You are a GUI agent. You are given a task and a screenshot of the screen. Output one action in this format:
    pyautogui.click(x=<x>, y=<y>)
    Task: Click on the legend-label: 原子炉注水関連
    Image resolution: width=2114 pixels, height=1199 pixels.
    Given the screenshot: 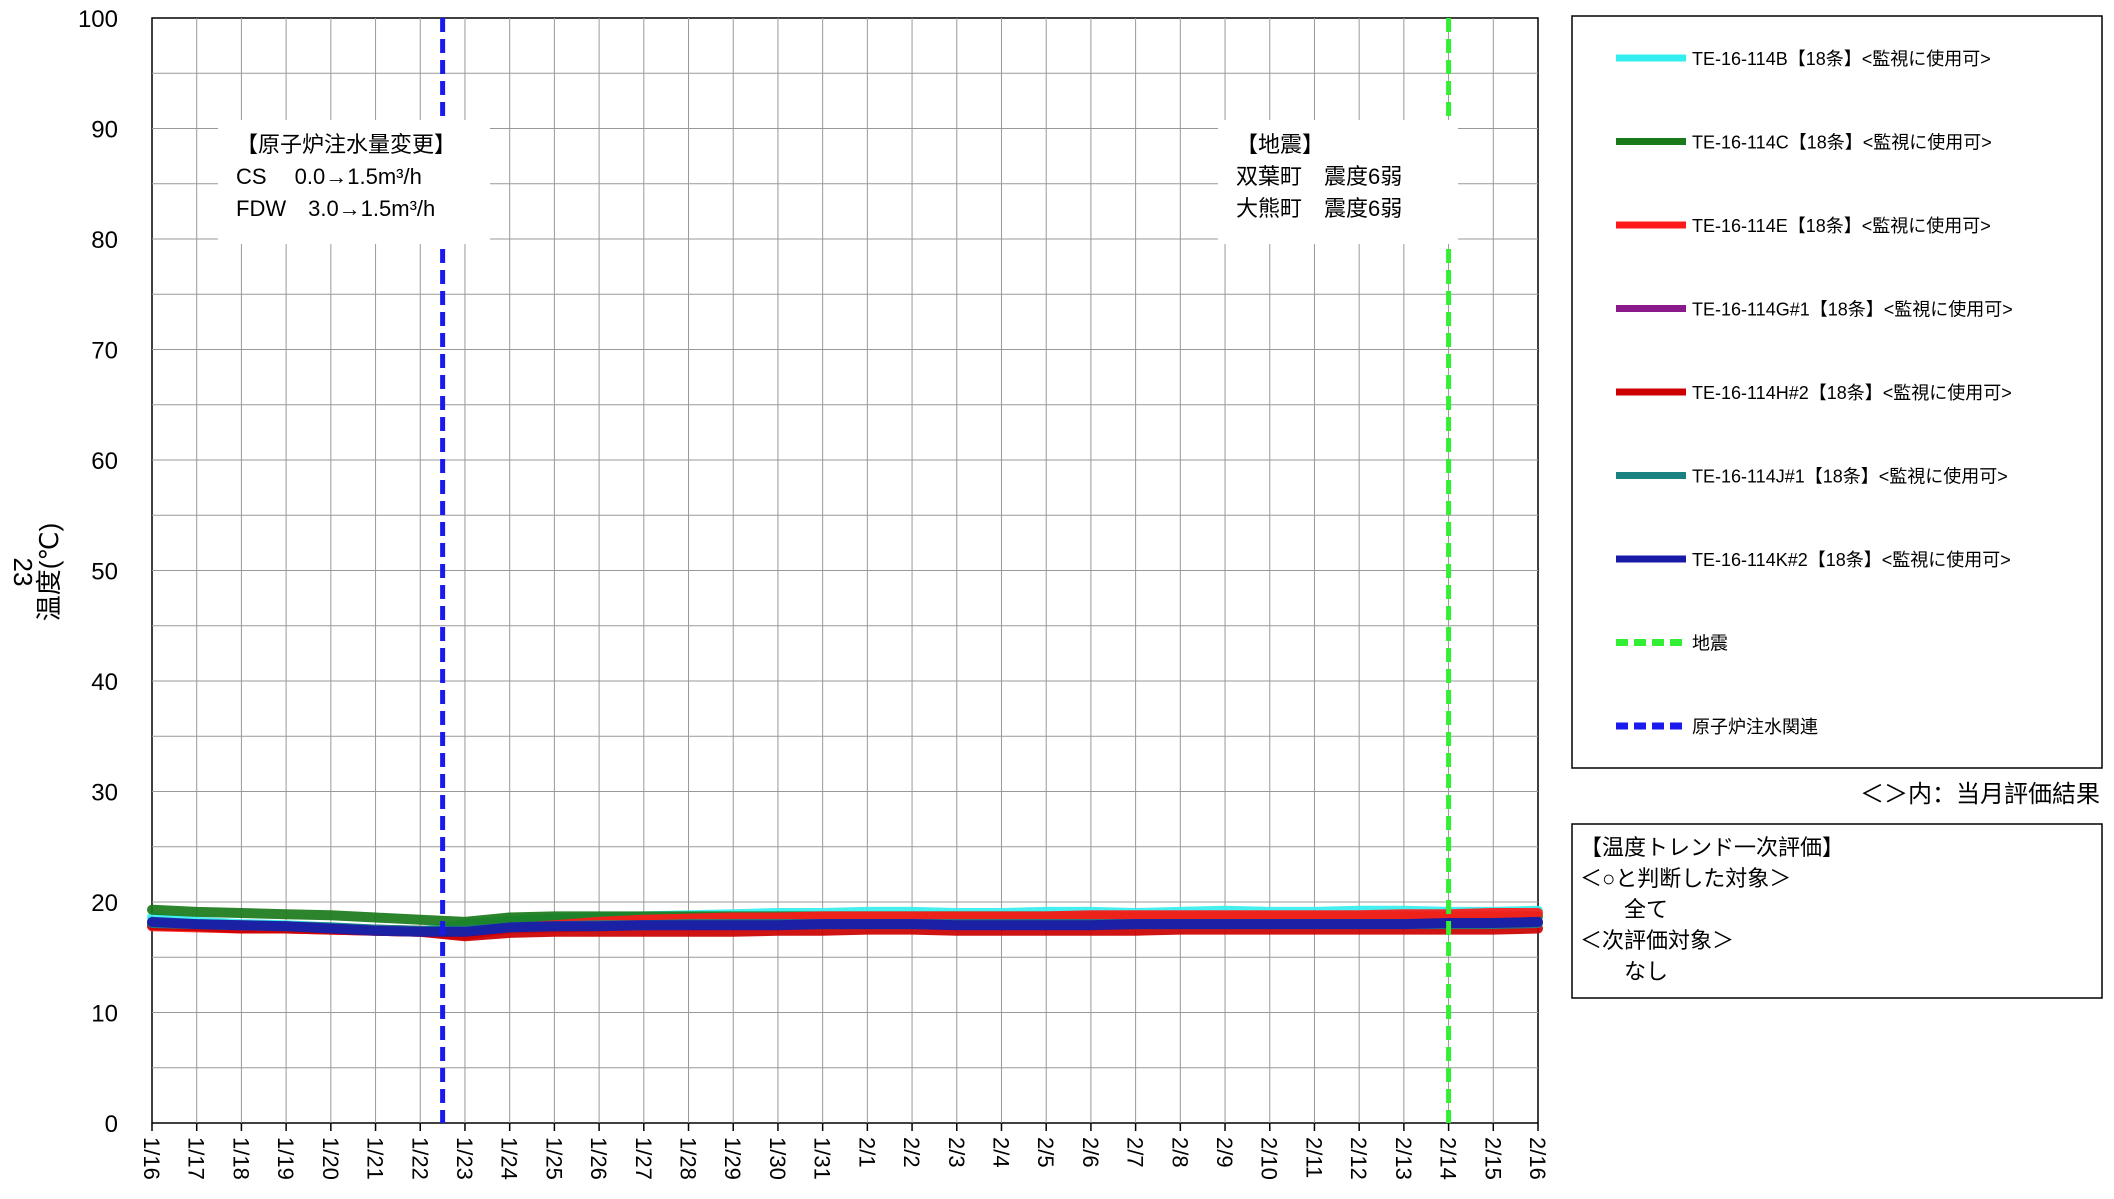 What is the action you would take?
    pyautogui.click(x=1755, y=727)
    